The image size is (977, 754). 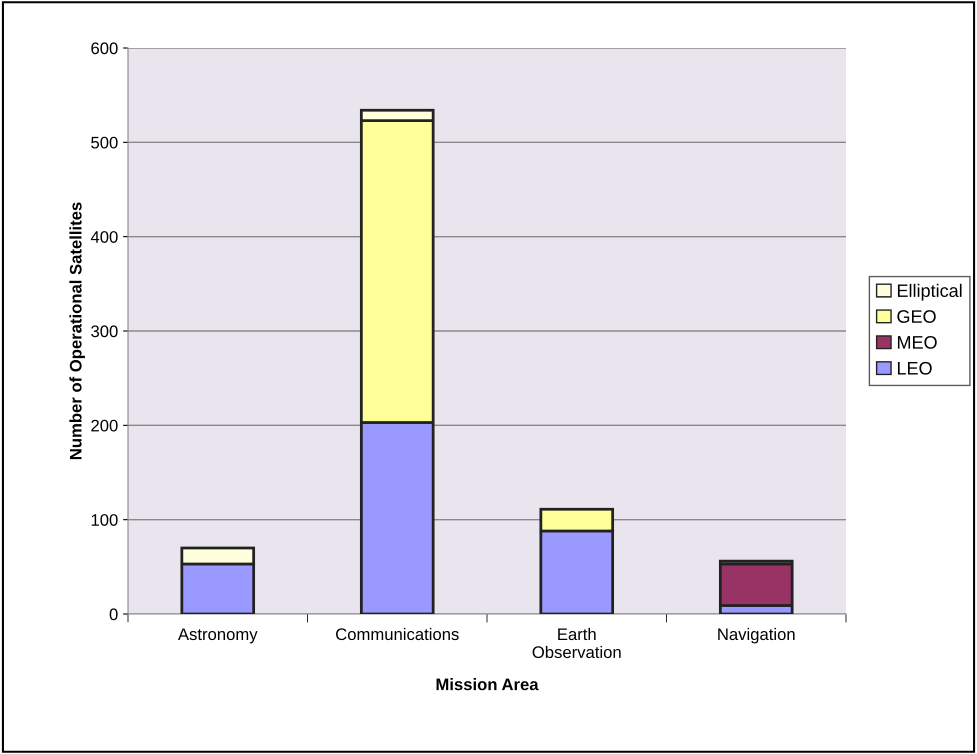 What do you see at coordinates (77, 331) in the screenshot?
I see `y-axis-title: Number of Operational Satellites` at bounding box center [77, 331].